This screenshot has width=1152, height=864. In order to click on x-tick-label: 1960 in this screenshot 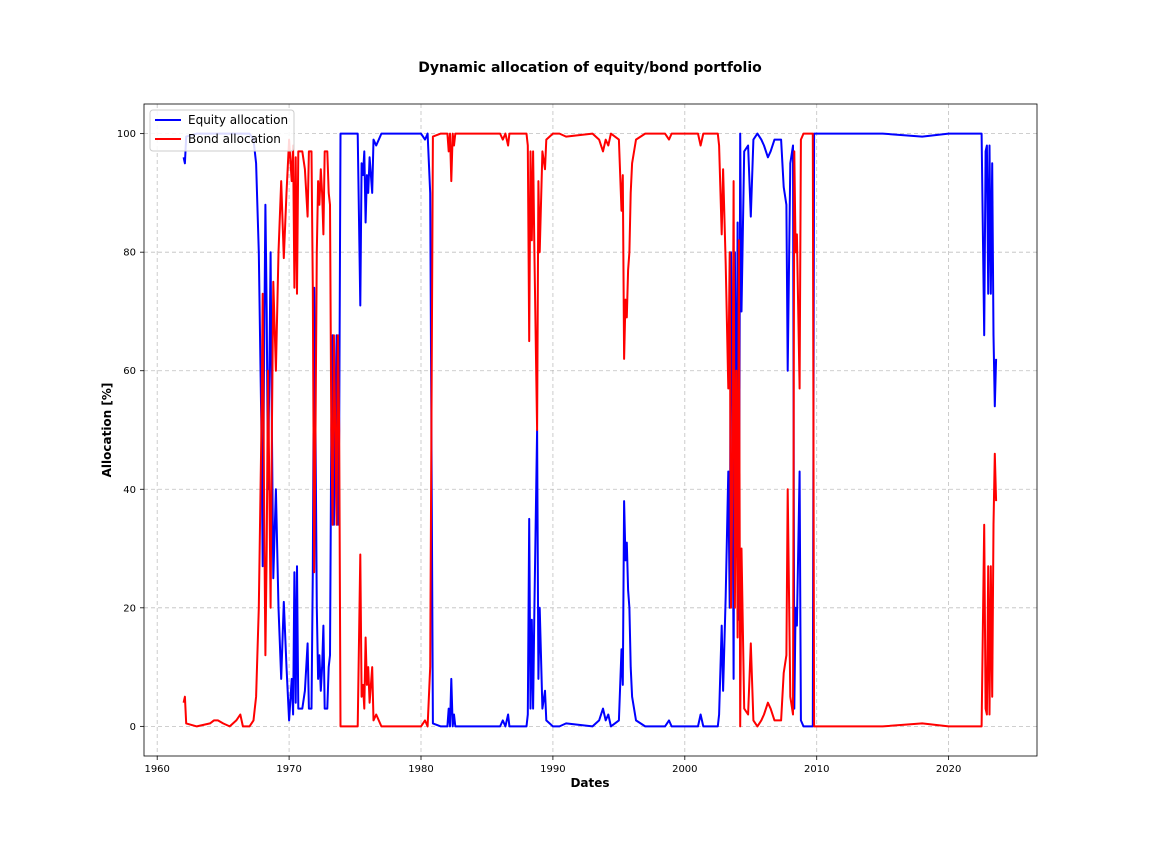, I will do `click(156, 769)`.